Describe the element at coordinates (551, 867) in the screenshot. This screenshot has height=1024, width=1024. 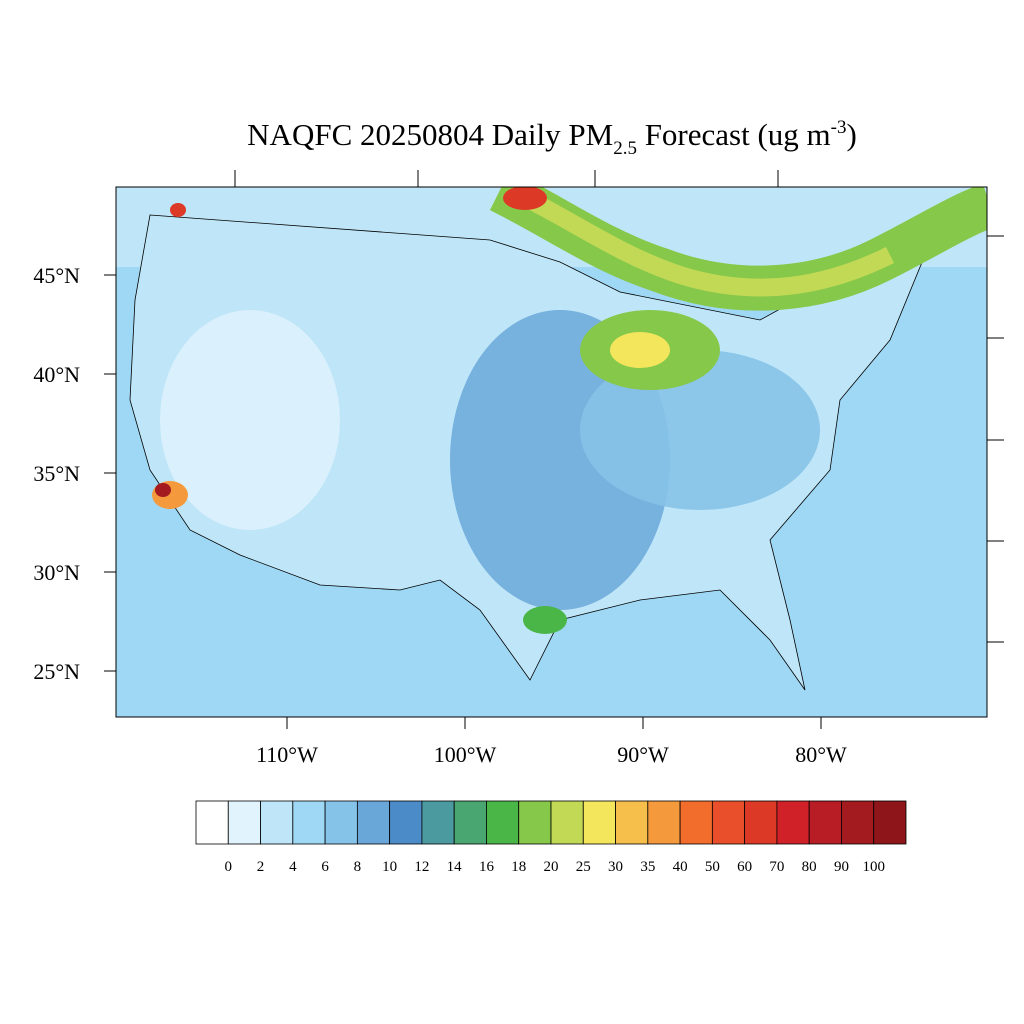
I see `colorbar-label: 20` at that location.